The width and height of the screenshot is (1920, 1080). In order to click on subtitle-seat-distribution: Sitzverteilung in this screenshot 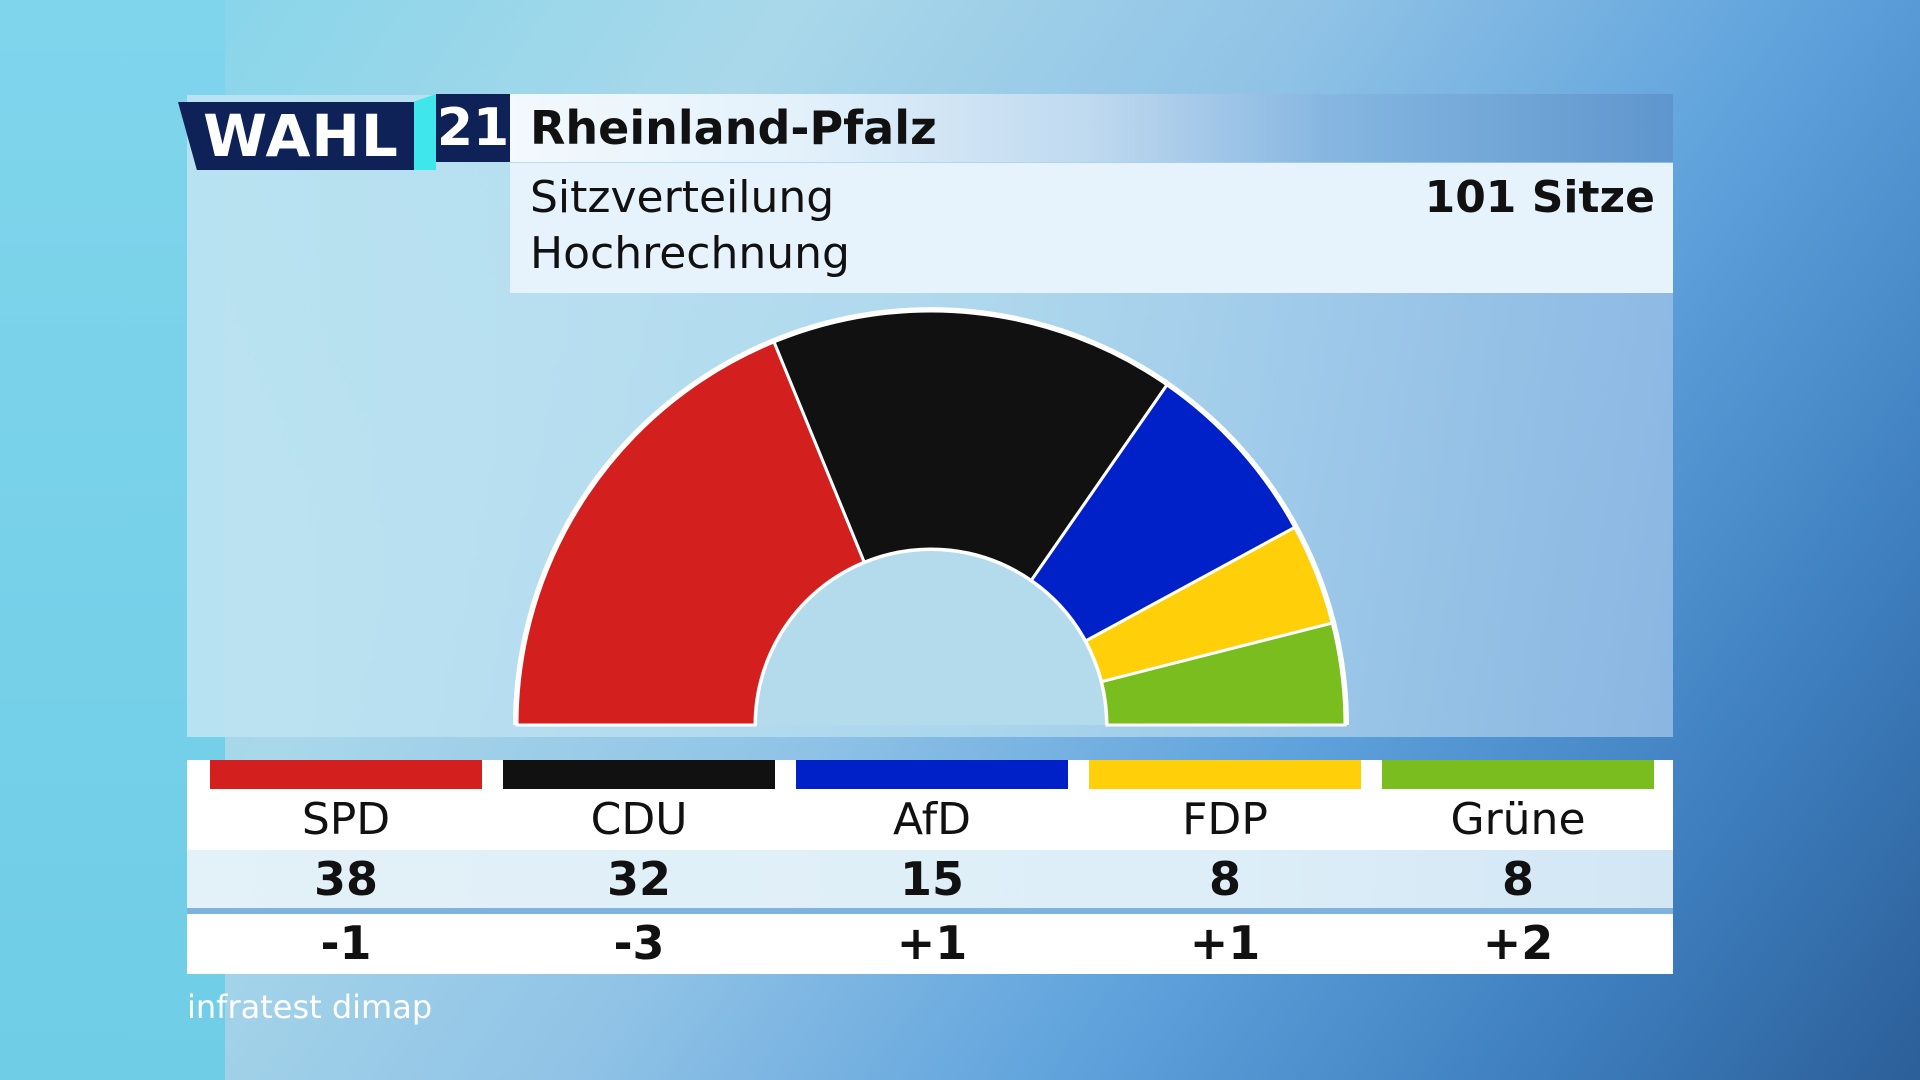, I will do `click(682, 197)`.